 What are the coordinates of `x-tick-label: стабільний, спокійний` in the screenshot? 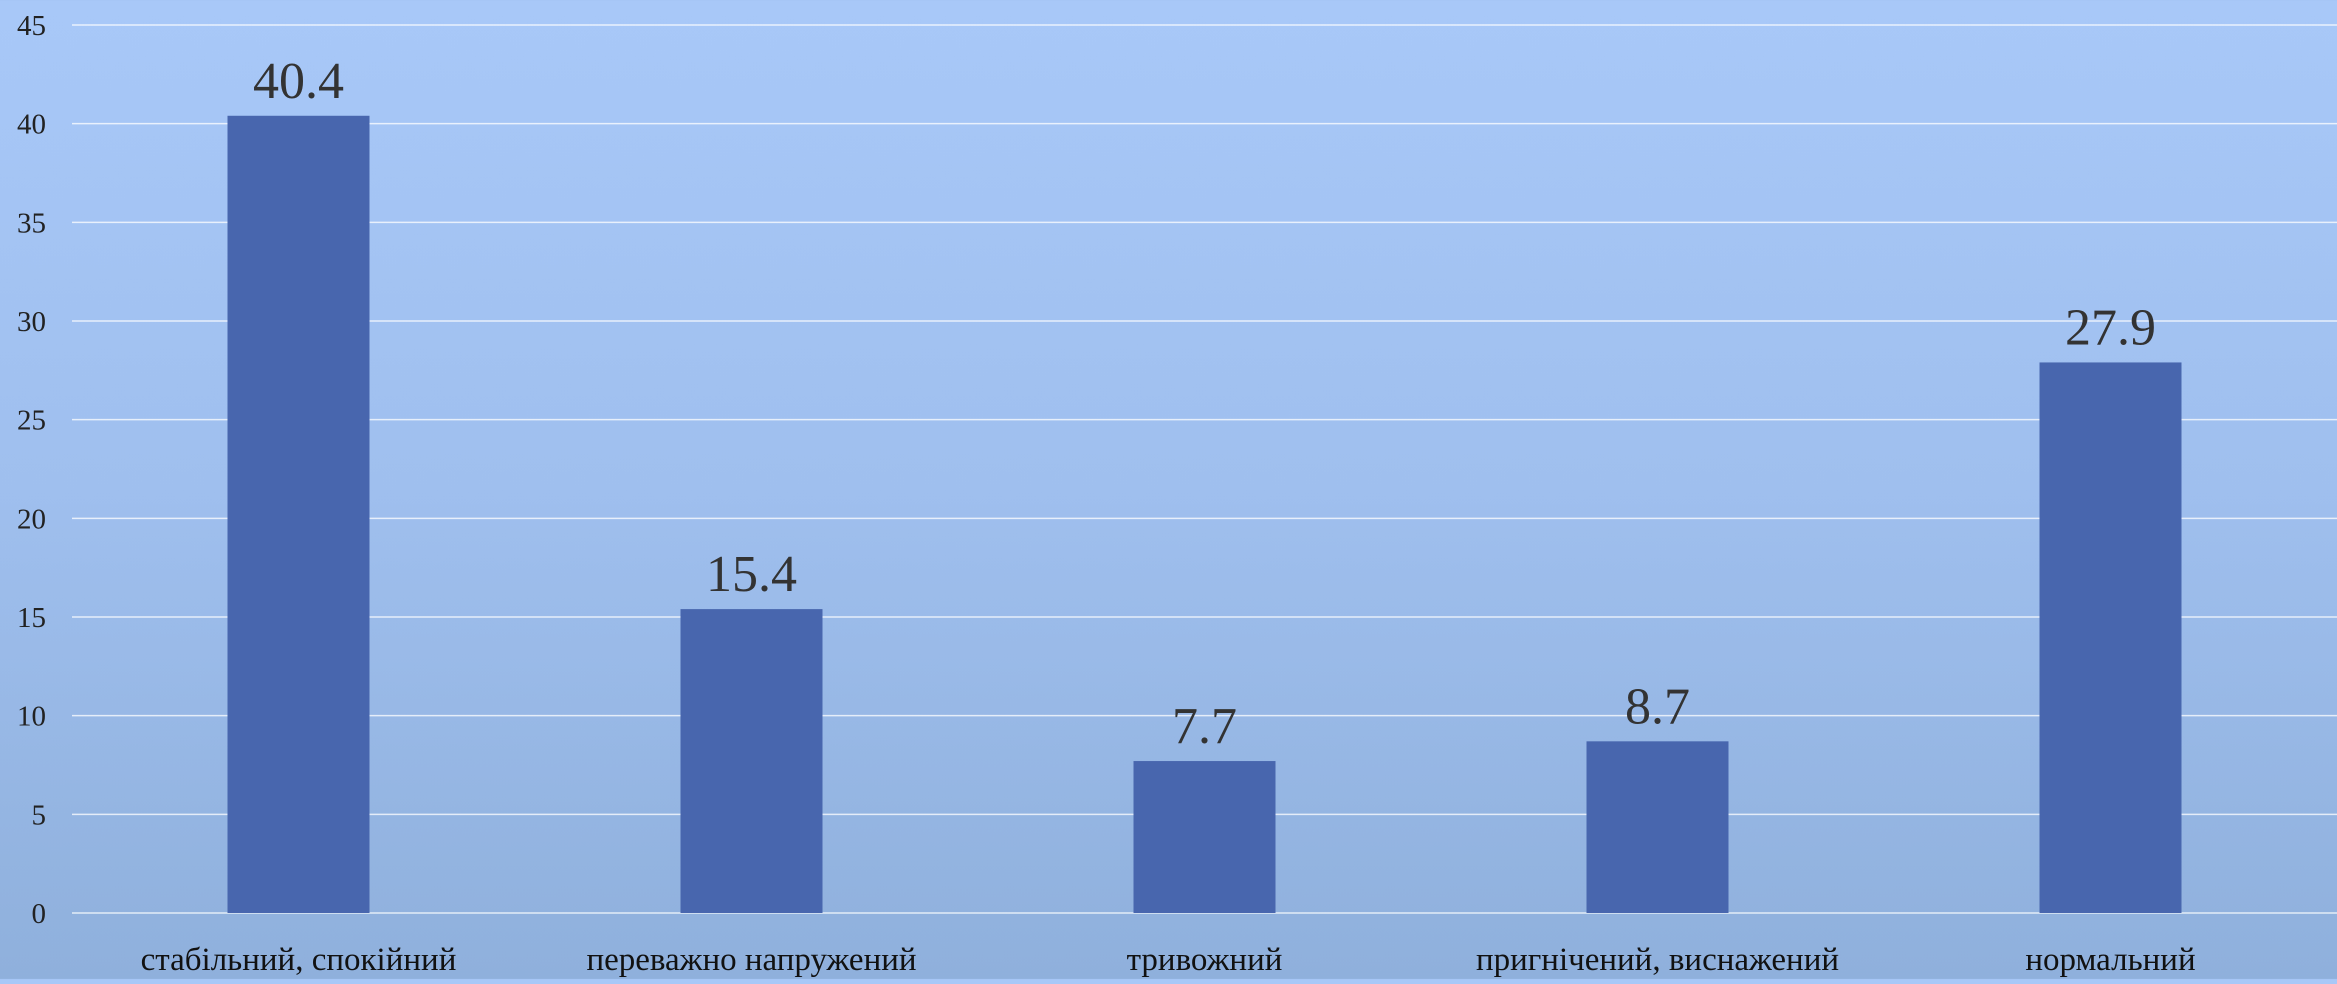 It's located at (299, 960).